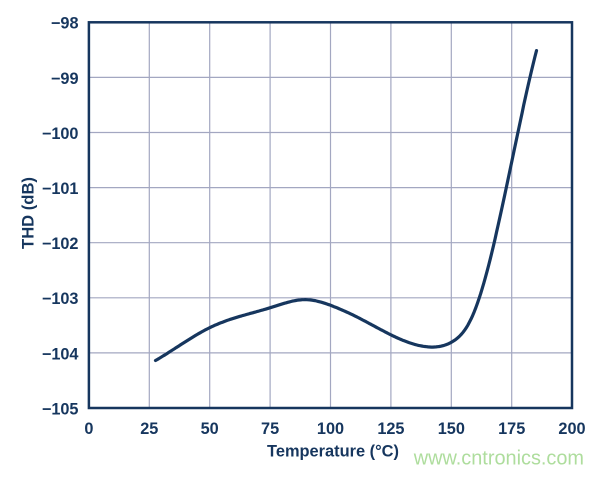 The height and width of the screenshot is (478, 600). I want to click on svg-text: −103, so click(60, 299).